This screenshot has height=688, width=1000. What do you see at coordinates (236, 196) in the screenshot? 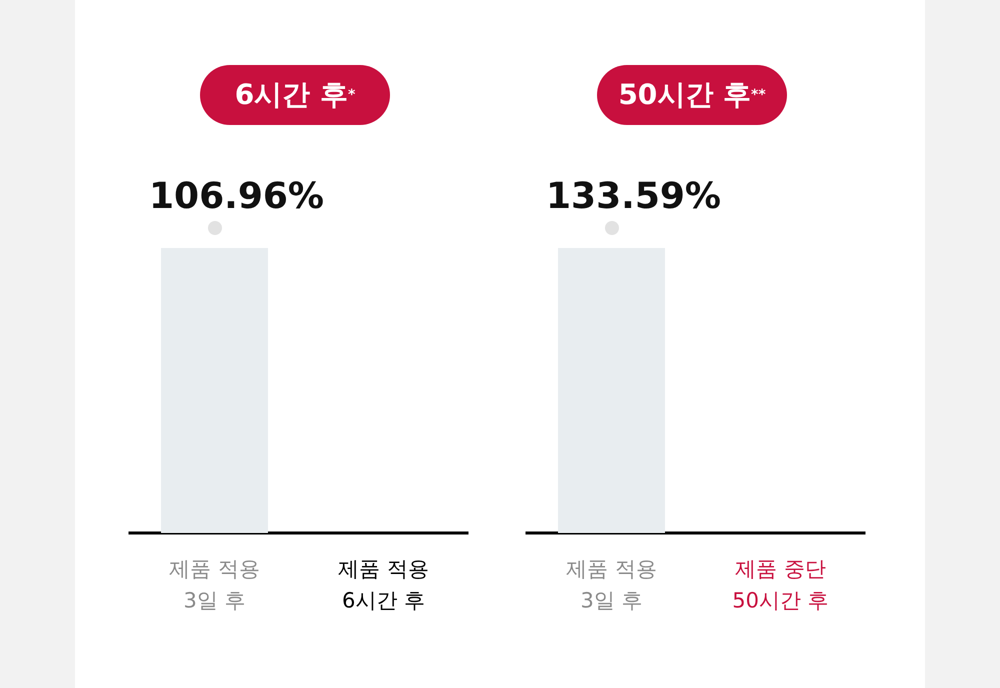
I see `data-label: 106.96%` at bounding box center [236, 196].